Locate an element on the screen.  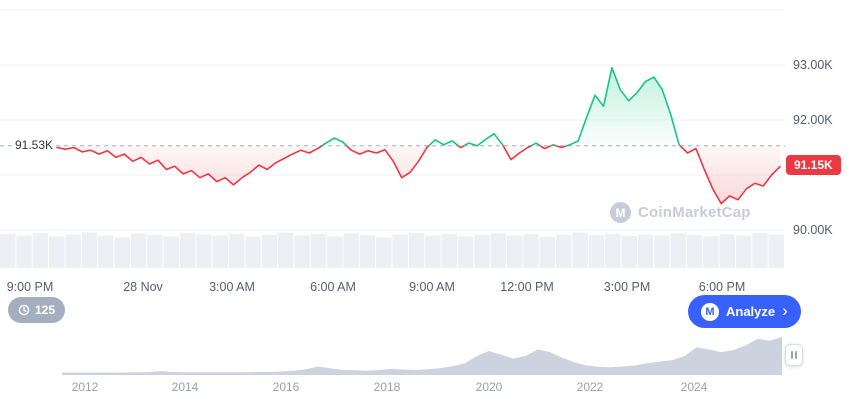
y-axis-tick: 90.00K is located at coordinates (813, 230).